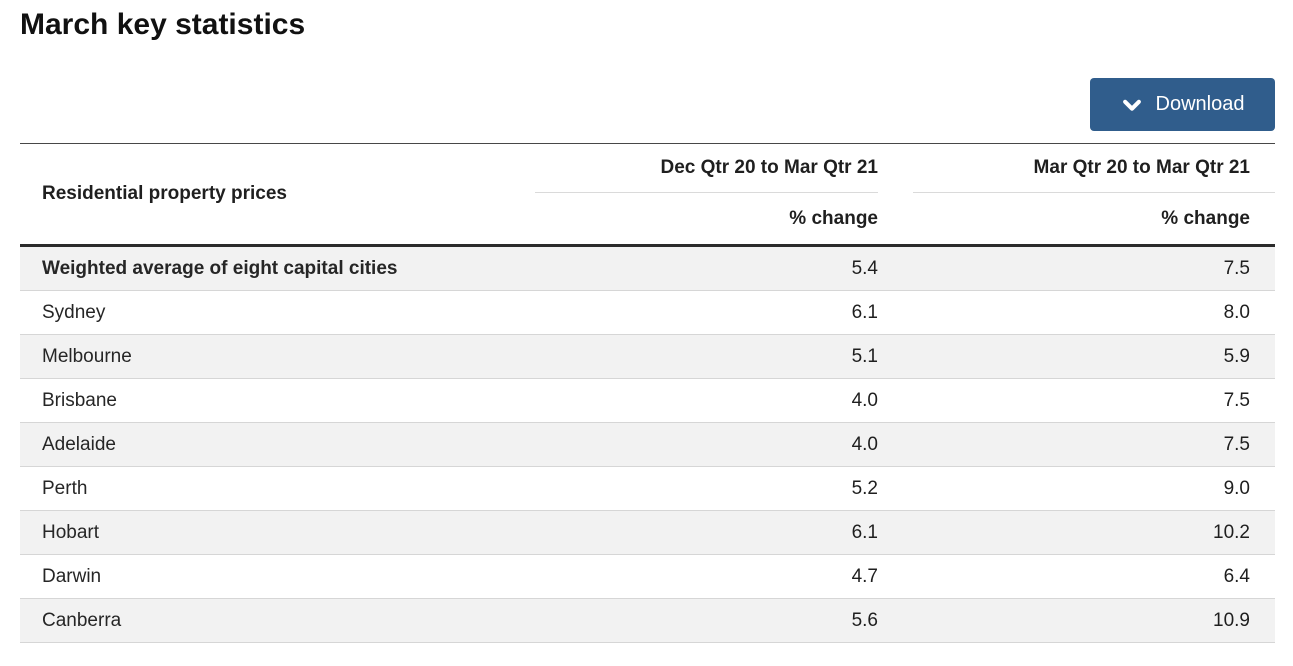  I want to click on value-mar-qtr-to-mar-qtr: 5.9, so click(1236, 356).